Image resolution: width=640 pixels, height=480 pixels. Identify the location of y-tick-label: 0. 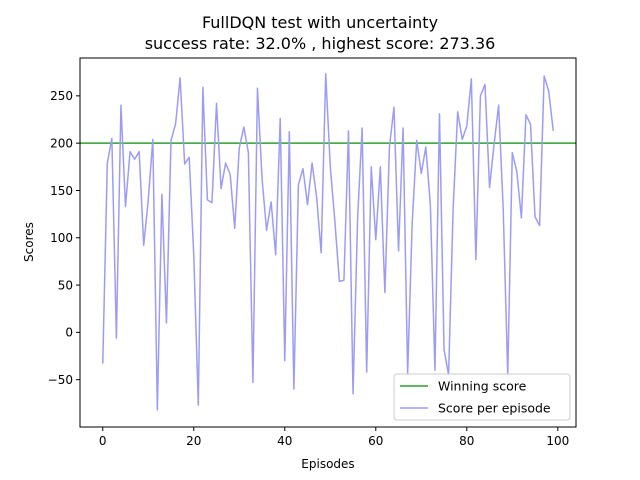
(69, 333).